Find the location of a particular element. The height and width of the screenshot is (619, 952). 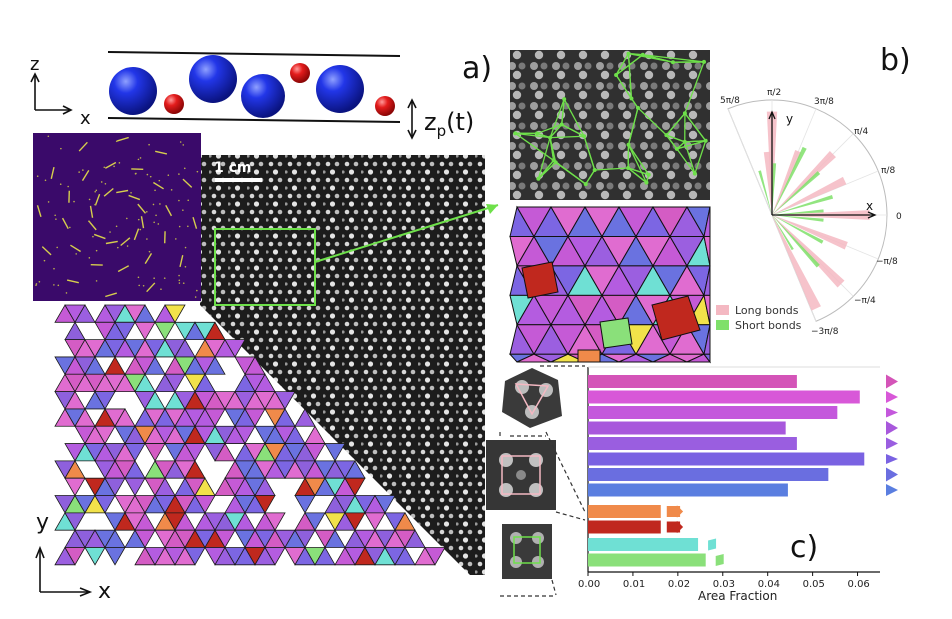

tiling-axis-x: x is located at coordinates (104, 591).